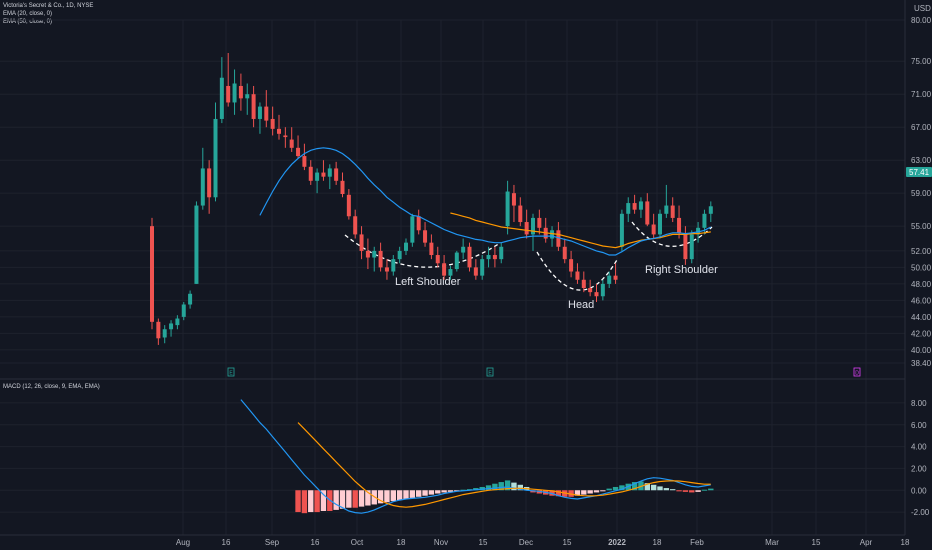  Describe the element at coordinates (577, 271) in the screenshot. I see `head-arc` at that location.